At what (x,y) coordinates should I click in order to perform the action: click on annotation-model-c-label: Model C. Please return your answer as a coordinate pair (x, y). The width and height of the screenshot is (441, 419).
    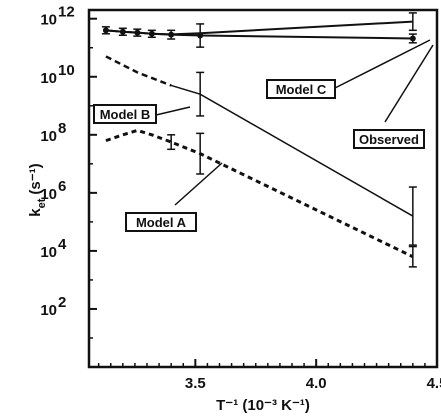
    Looking at the image, I should click on (301, 89).